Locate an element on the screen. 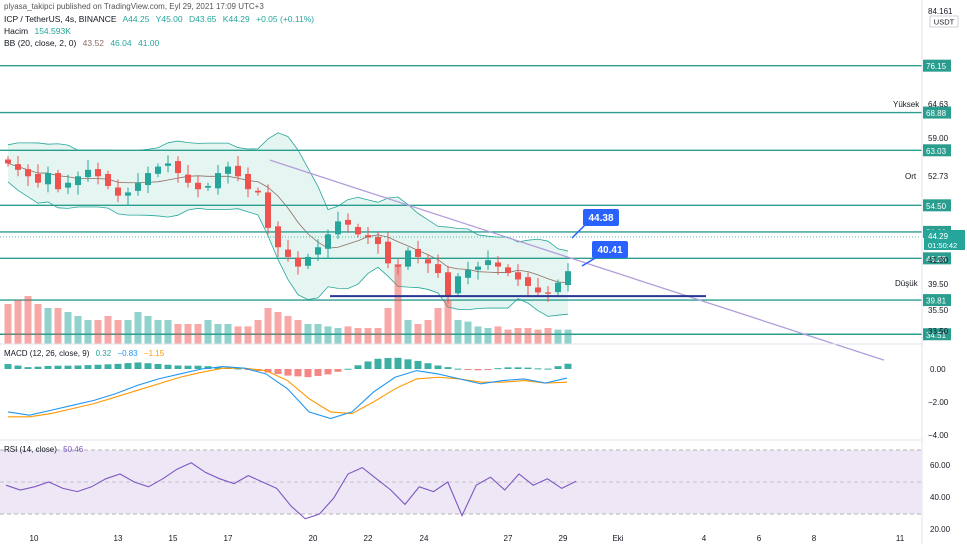 Image resolution: width=967 pixels, height=544 pixels. level-badge-text: 39.81 is located at coordinates (936, 301).